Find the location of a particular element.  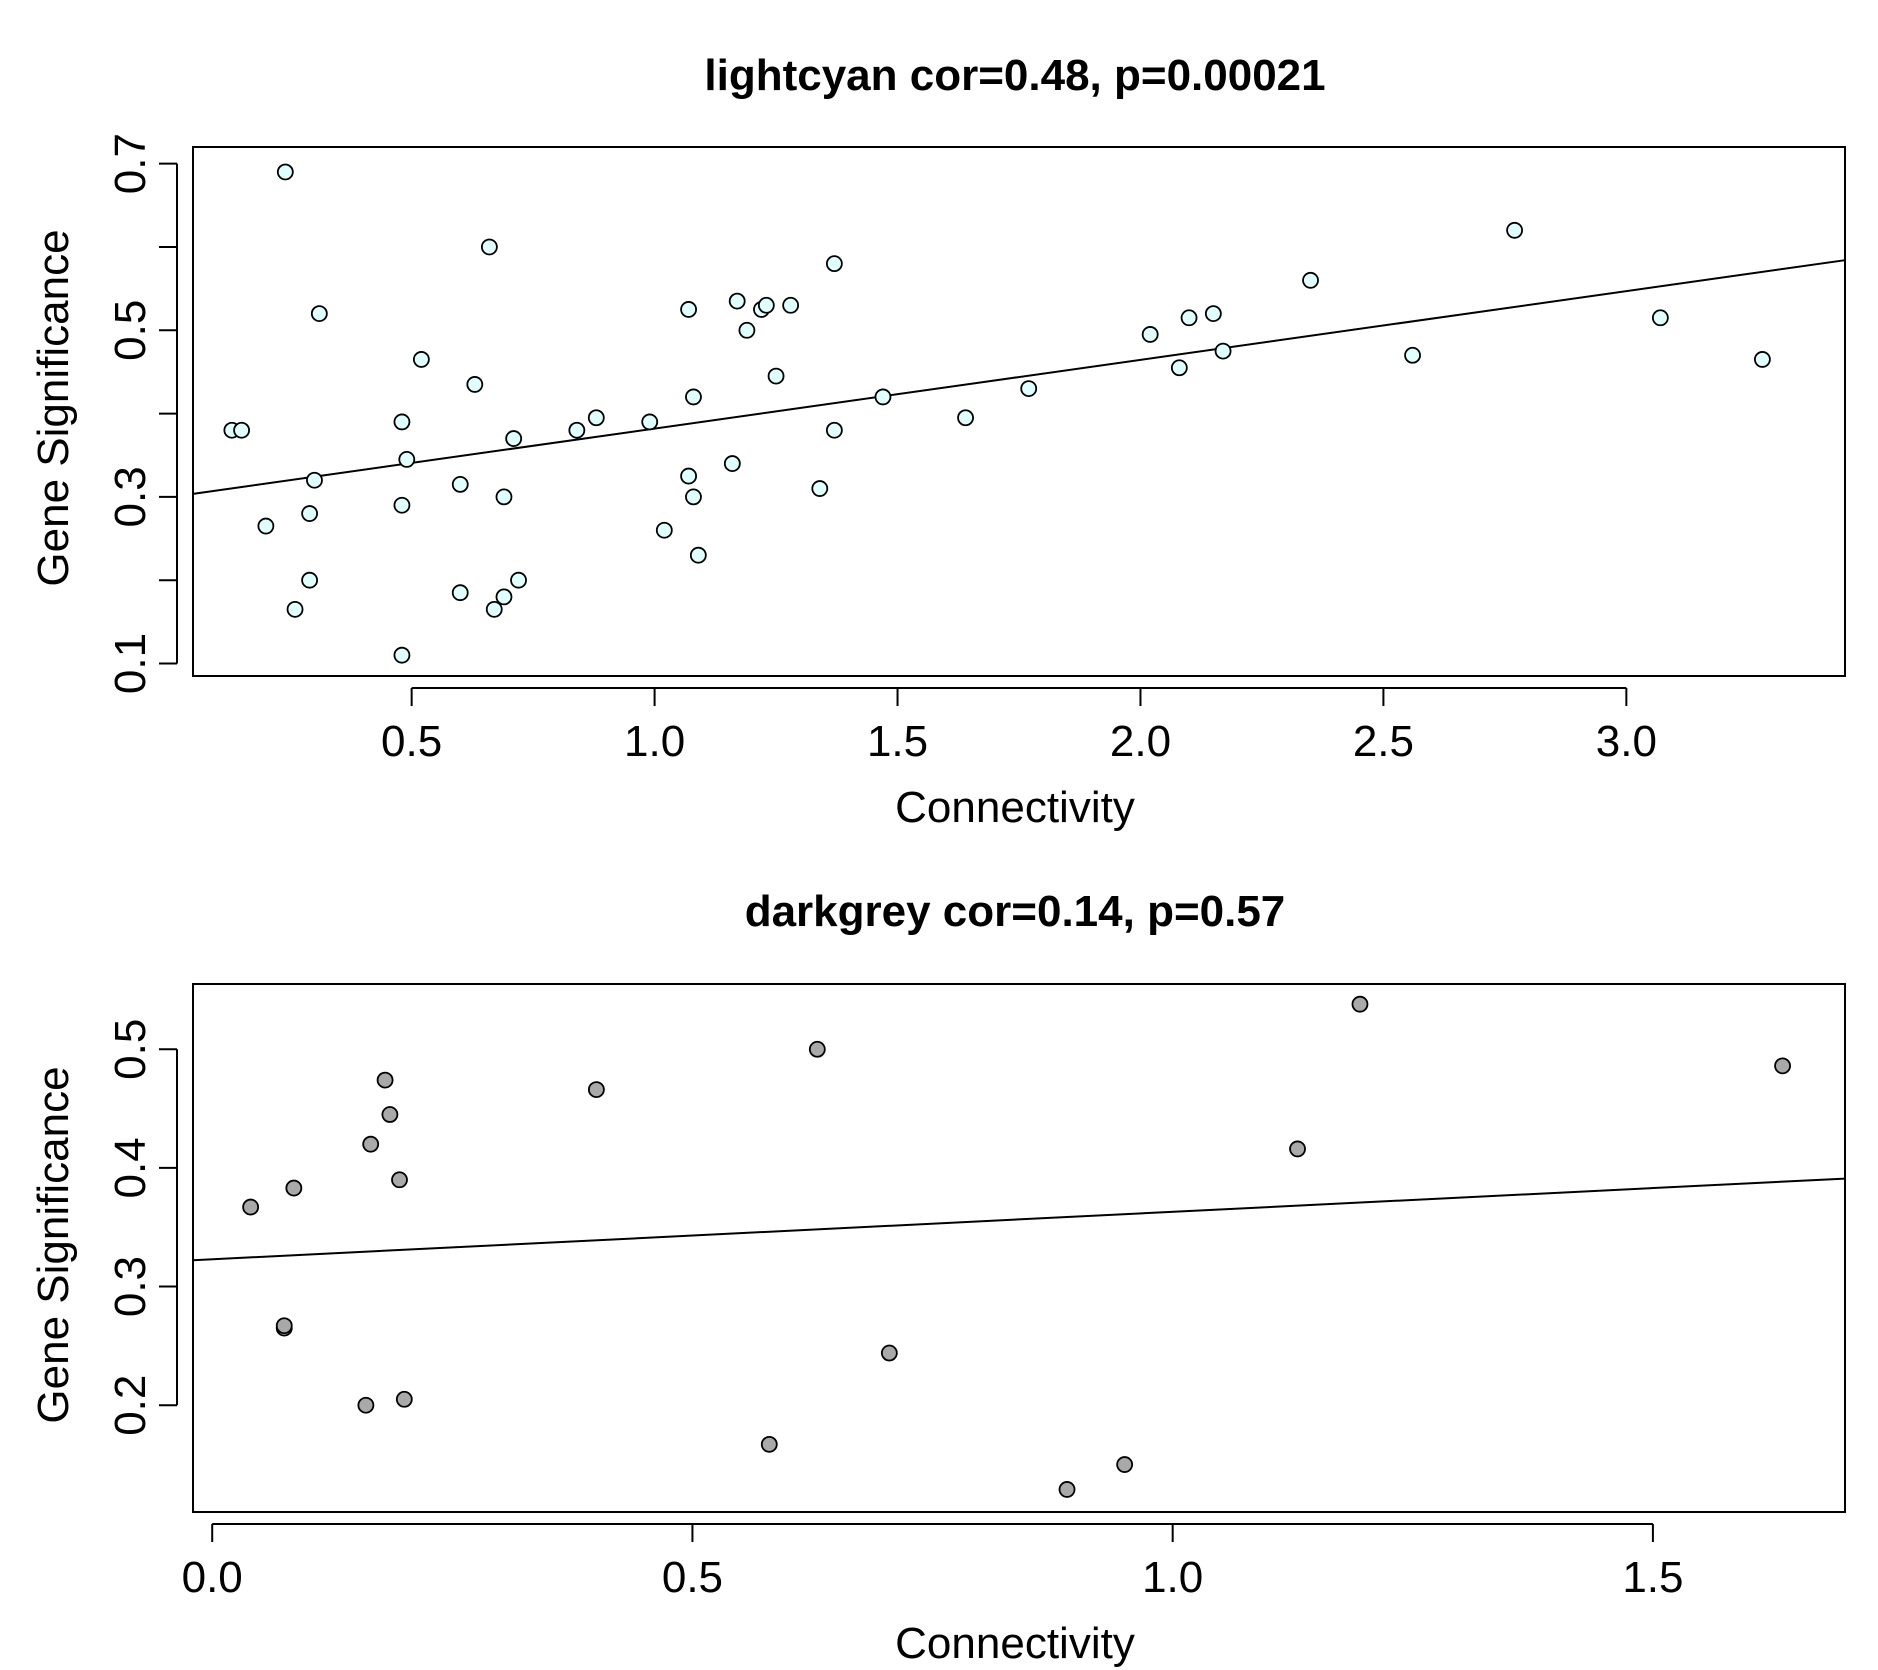

y-tick-label: 0.4 is located at coordinates (130, 1167).